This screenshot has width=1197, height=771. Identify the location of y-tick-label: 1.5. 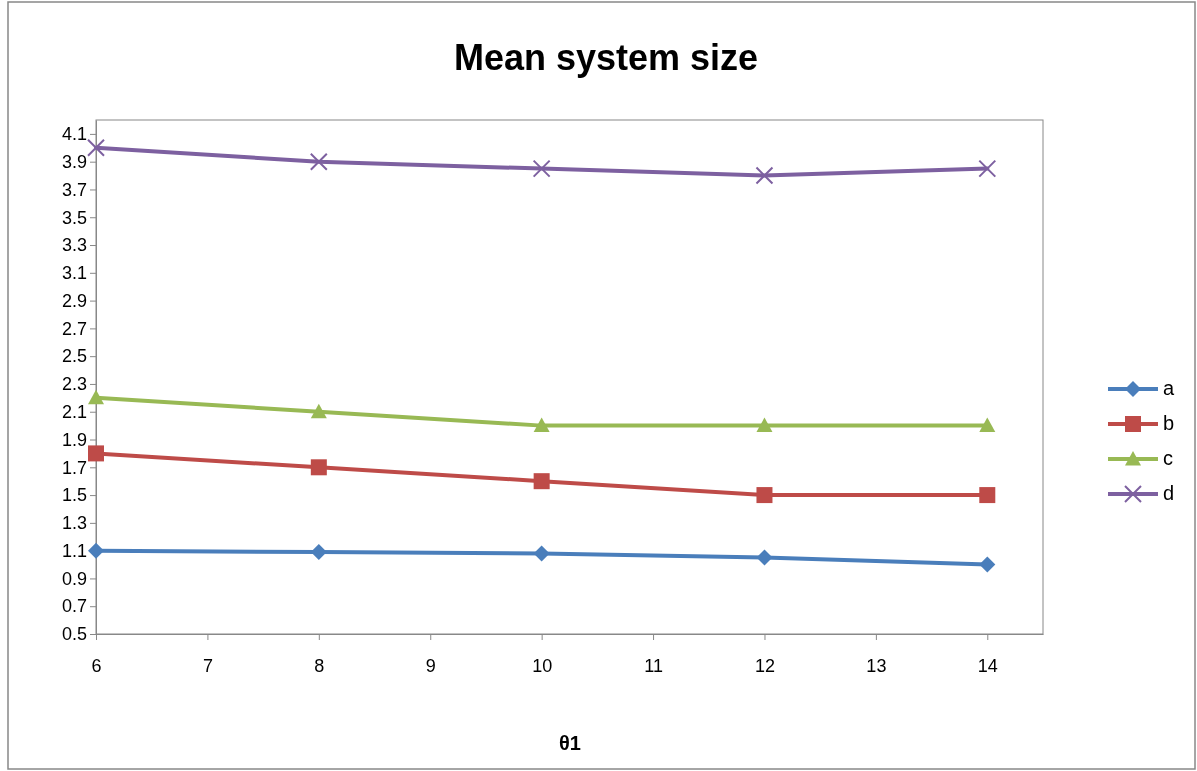
(74, 495).